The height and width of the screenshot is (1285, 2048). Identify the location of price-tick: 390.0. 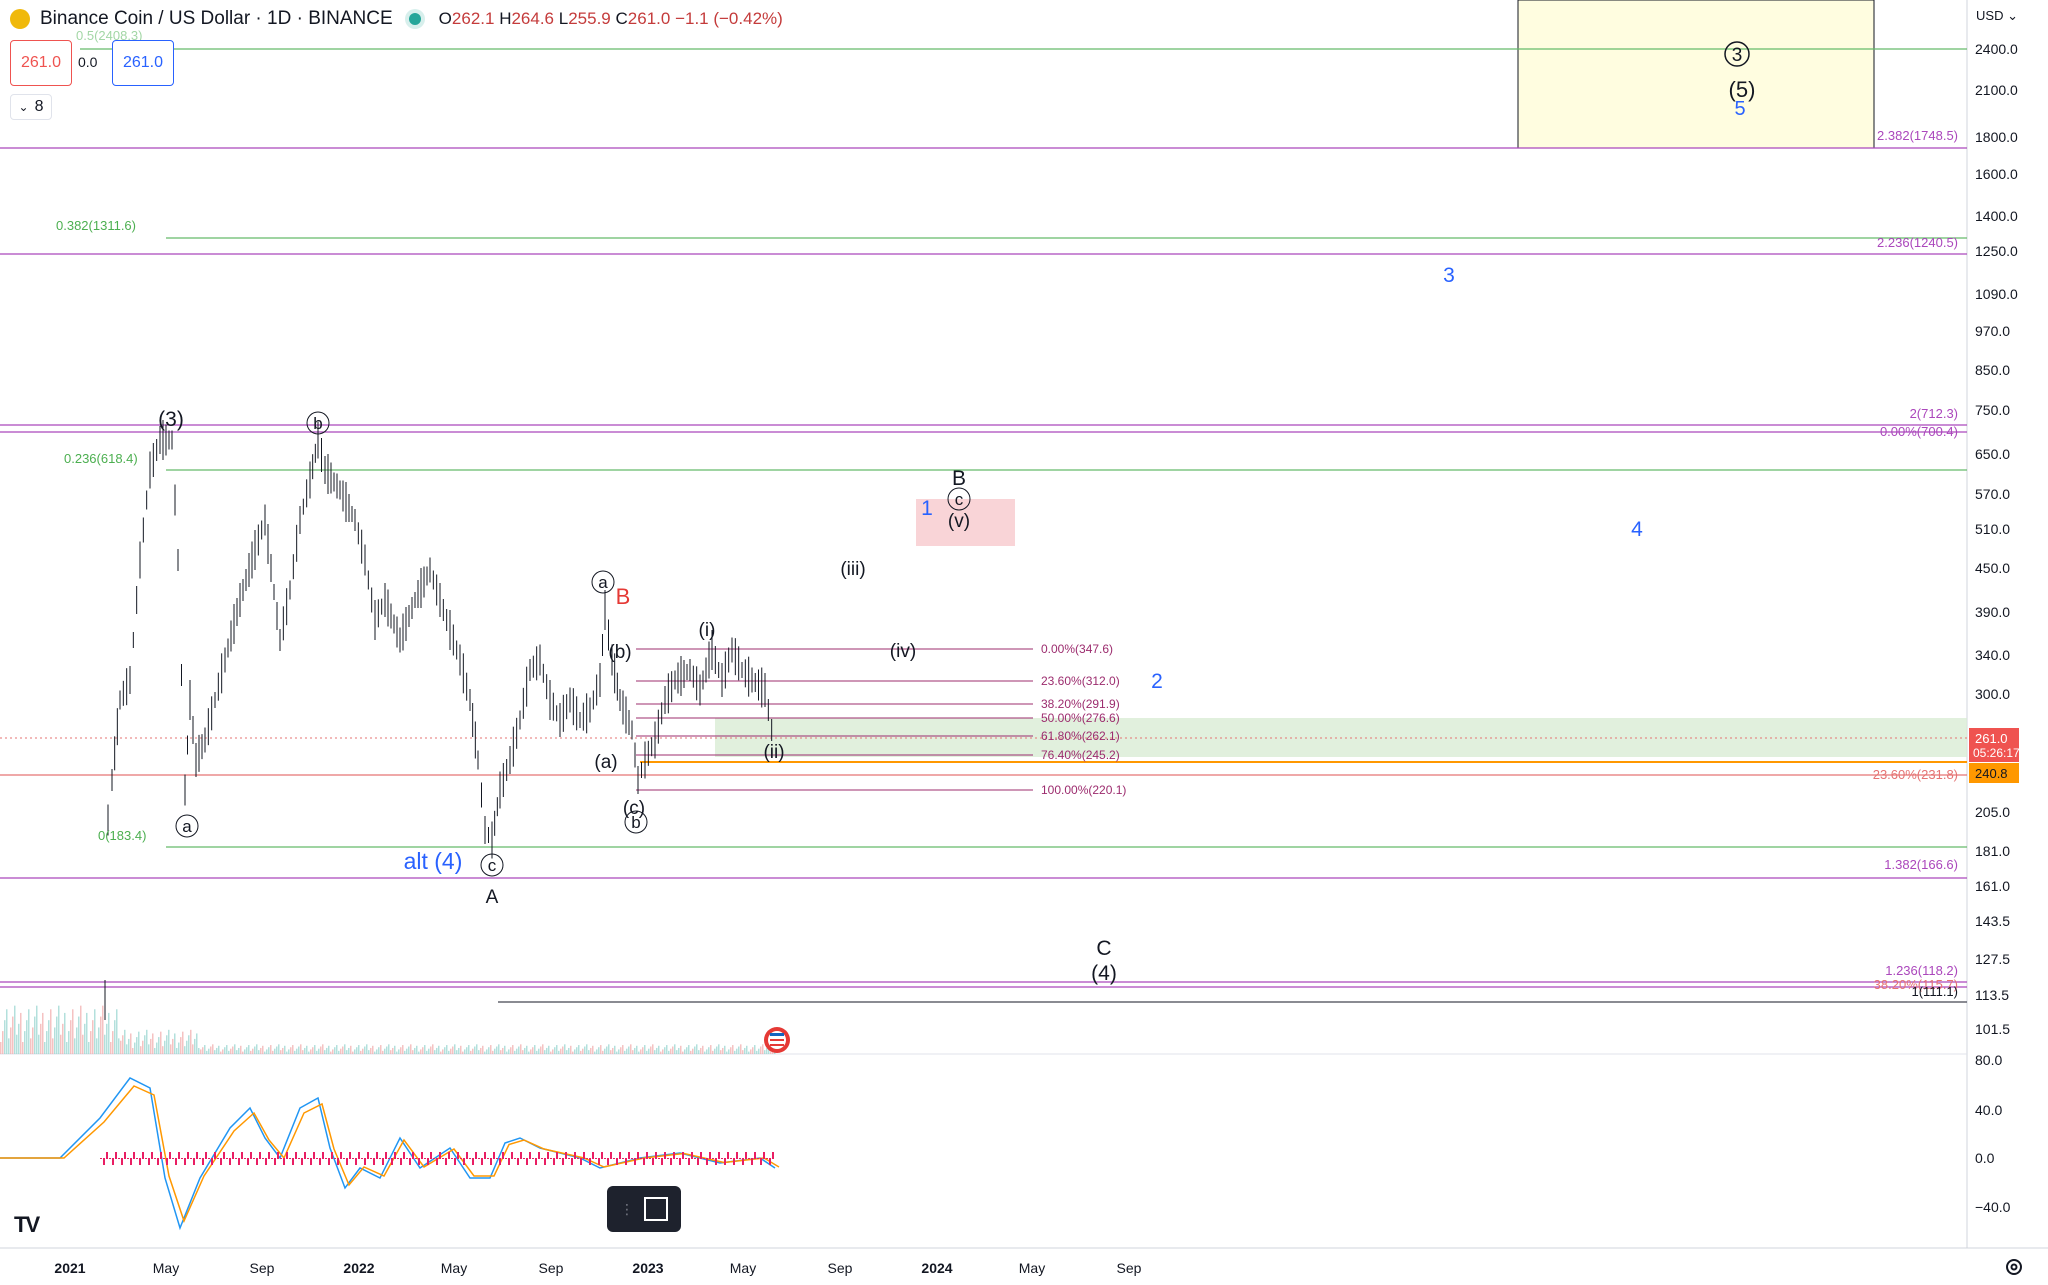
(1992, 612).